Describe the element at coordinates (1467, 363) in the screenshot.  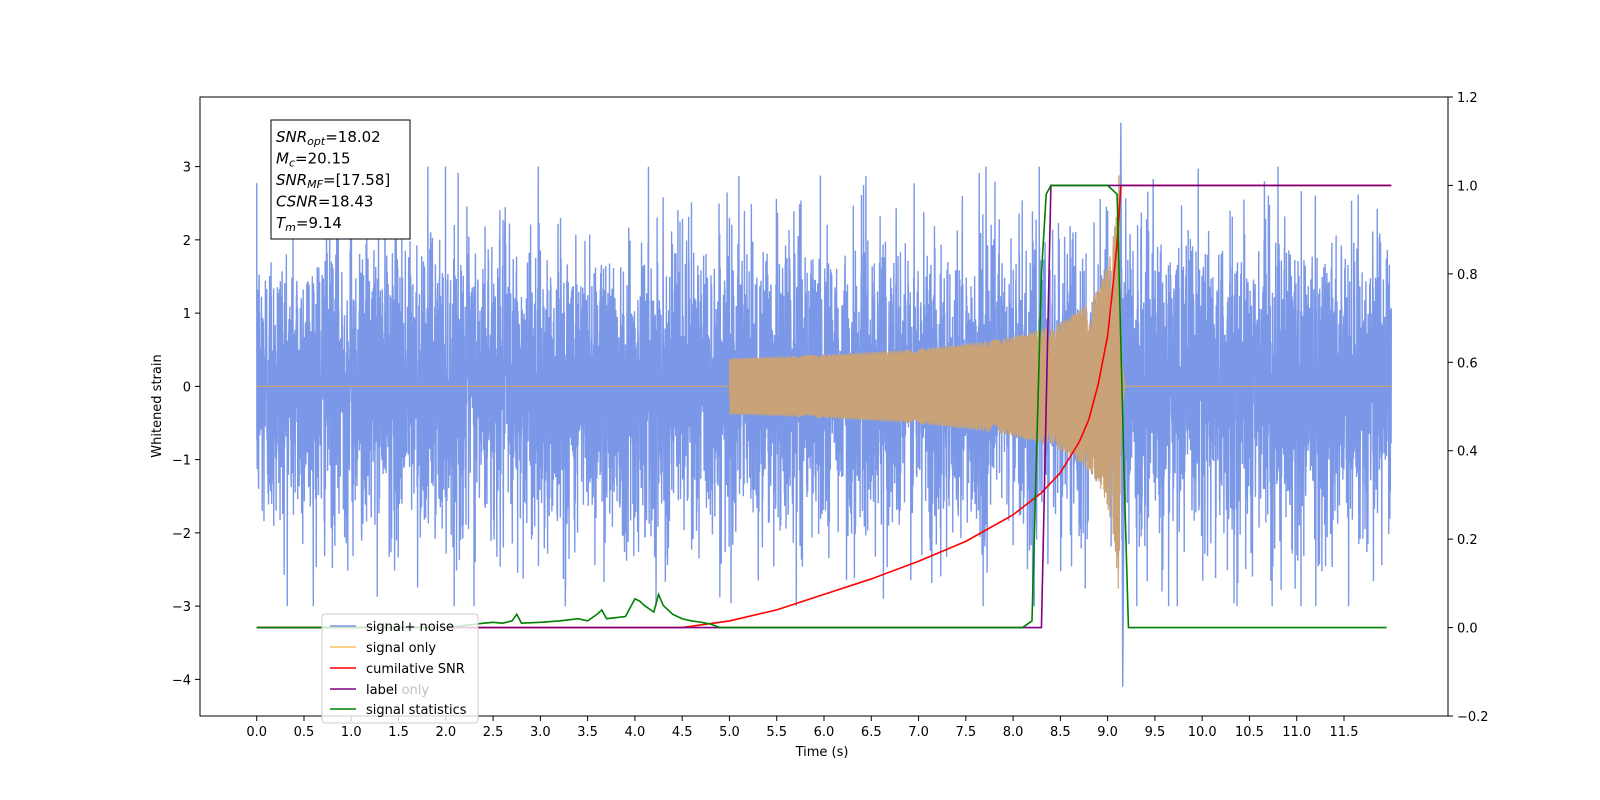
I see `y-right-tick-label: 0.6` at that location.